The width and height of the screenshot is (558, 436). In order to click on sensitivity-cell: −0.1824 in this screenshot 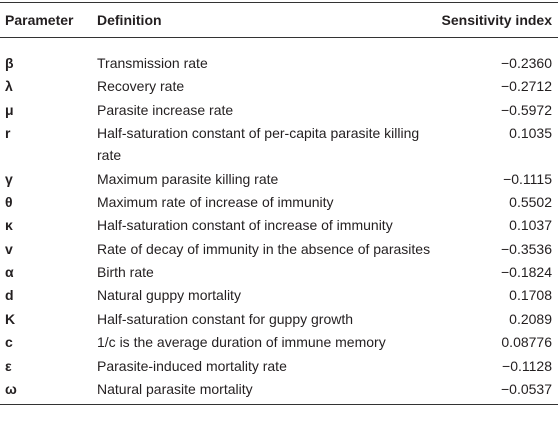, I will do `click(526, 272)`.